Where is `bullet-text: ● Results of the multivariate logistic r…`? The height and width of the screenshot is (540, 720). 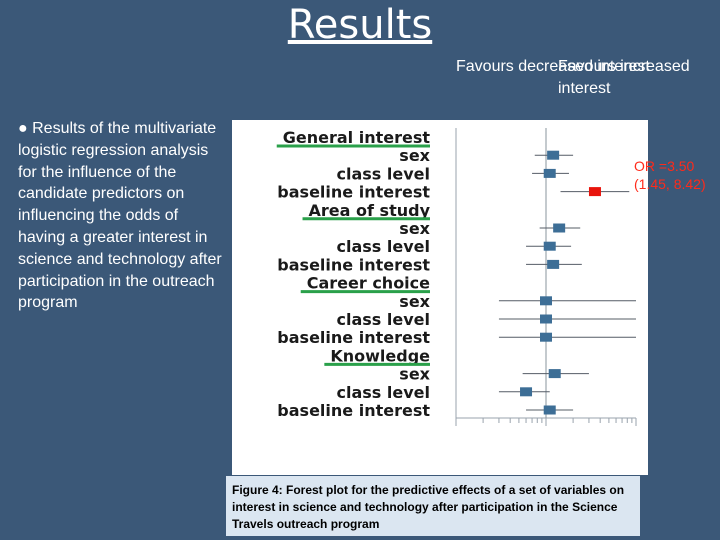
bullet-text: ● Results of the multivariate logistic r… is located at coordinates (120, 216).